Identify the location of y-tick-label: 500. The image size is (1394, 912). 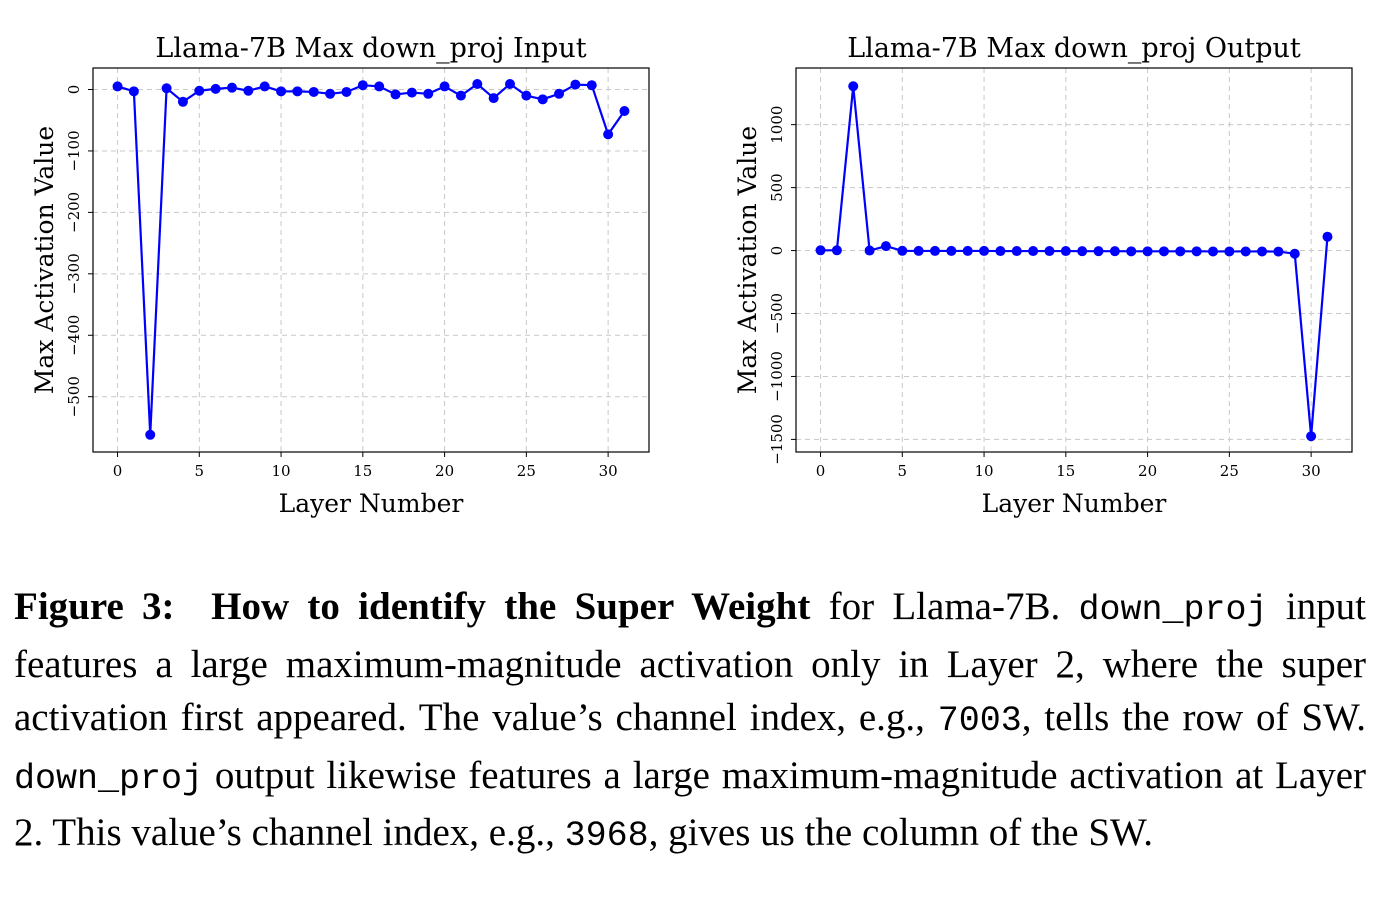
(777, 187).